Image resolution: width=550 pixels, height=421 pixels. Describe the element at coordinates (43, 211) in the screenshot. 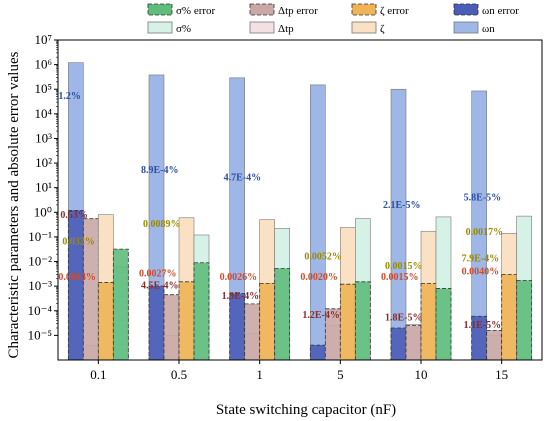

I see `y-tick-label: 10⁰` at that location.